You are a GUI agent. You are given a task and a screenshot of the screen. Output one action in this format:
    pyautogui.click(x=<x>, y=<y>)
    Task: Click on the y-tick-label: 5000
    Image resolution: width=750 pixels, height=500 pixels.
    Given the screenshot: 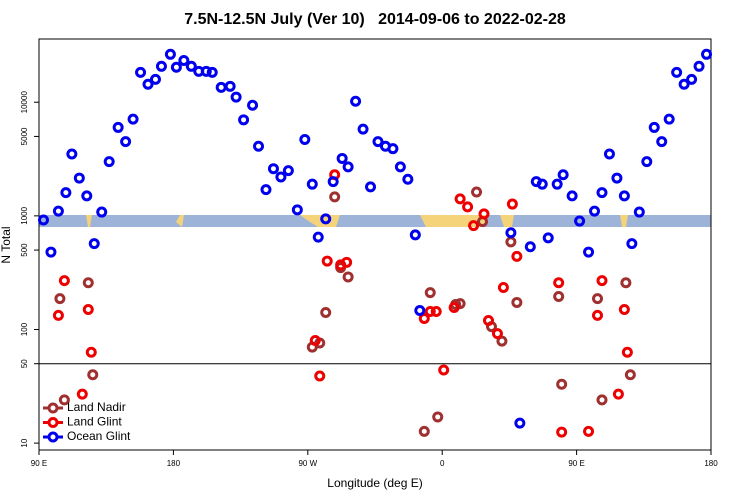 What is the action you would take?
    pyautogui.click(x=24, y=136)
    